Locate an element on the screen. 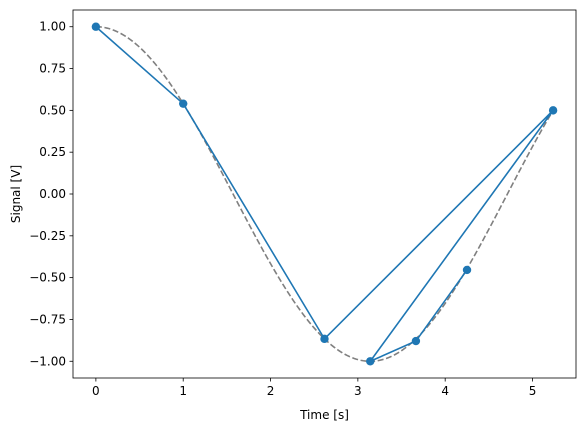 The image size is (587, 432). y-tick-label: −0.75 is located at coordinates (47, 319).